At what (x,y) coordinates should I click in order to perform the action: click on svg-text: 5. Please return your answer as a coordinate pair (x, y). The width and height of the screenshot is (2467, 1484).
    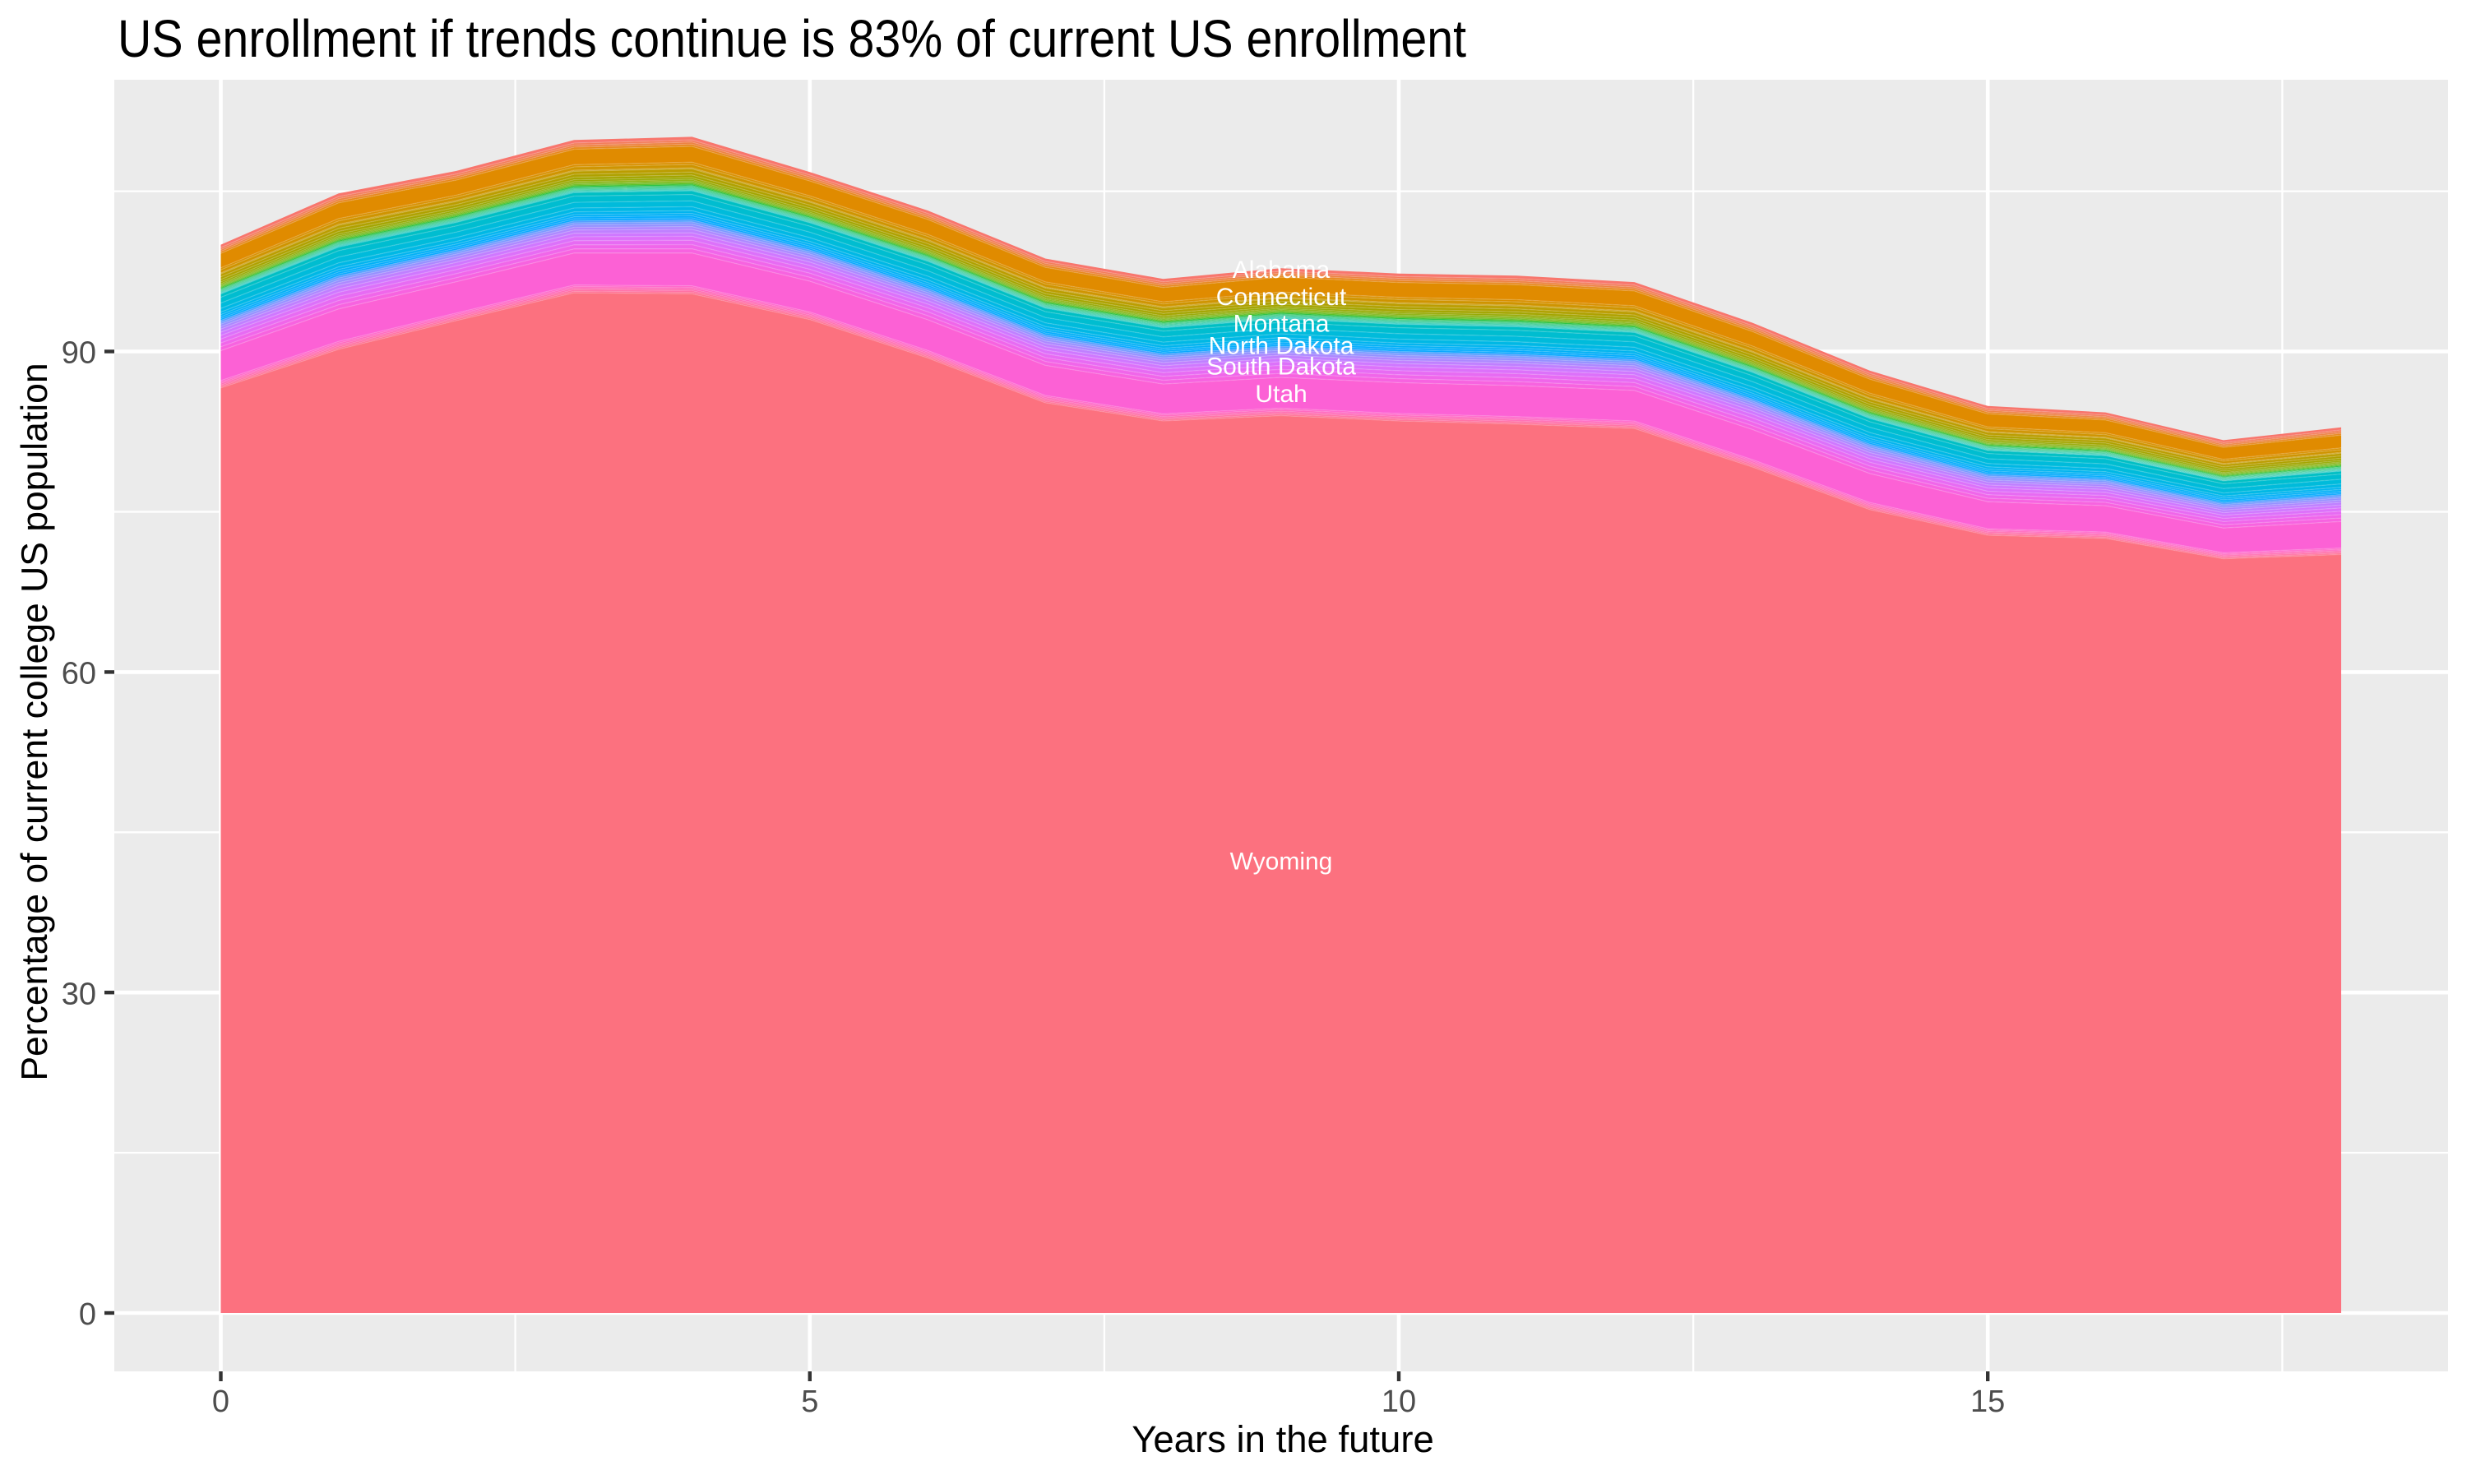
    Looking at the image, I should click on (810, 1402).